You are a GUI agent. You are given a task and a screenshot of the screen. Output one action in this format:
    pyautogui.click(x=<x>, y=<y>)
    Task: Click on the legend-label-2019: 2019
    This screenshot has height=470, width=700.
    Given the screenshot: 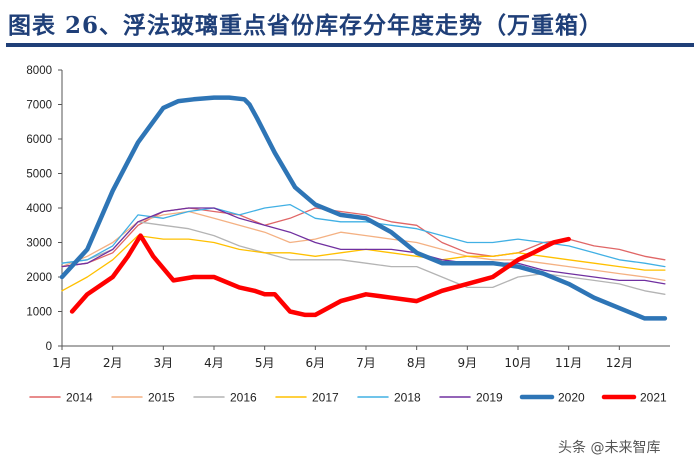 What is the action you would take?
    pyautogui.click(x=489, y=398)
    